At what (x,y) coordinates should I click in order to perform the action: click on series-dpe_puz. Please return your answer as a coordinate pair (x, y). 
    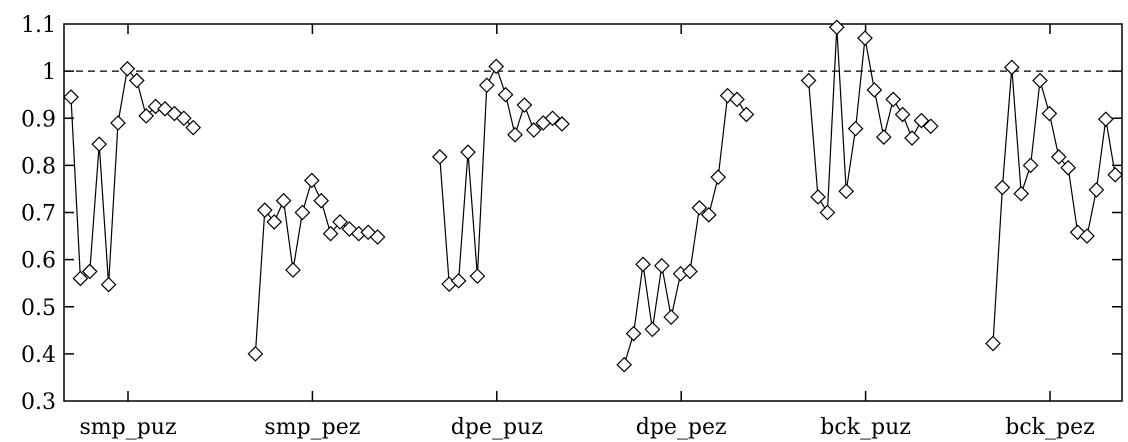
    Looking at the image, I should click on (500, 175).